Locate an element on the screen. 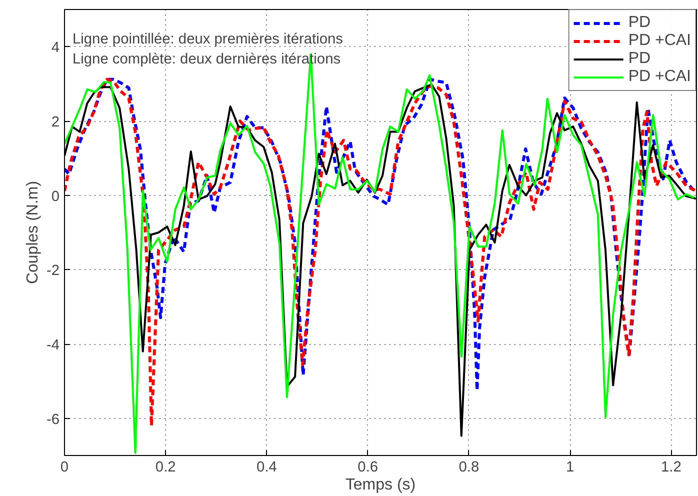 Image resolution: width=698 pixels, height=496 pixels. annotation: Ligne pointillée: deux premières itérations is located at coordinates (207, 40).